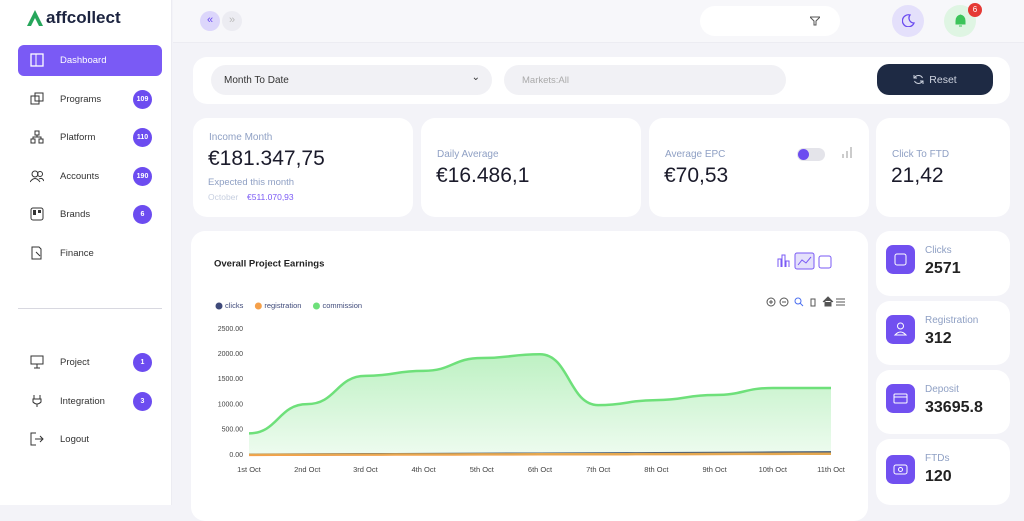 The width and height of the screenshot is (1024, 521). What do you see at coordinates (938, 476) in the screenshot?
I see `kpi-value: 120` at bounding box center [938, 476].